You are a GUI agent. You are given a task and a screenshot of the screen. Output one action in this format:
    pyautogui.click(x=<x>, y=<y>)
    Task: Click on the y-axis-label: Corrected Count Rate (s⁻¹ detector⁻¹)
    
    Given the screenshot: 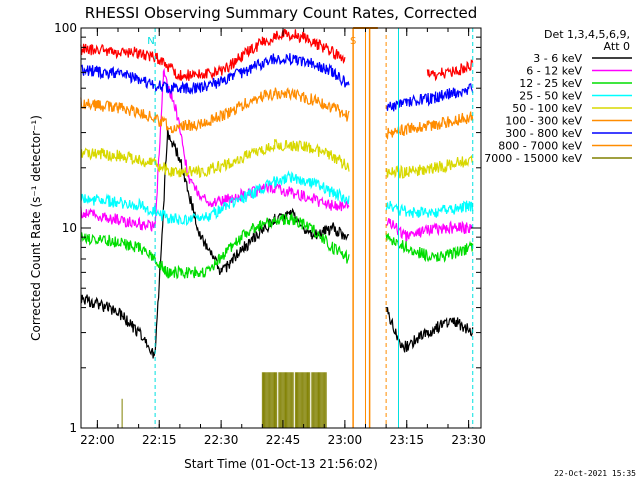 What is the action you would take?
    pyautogui.click(x=36, y=228)
    